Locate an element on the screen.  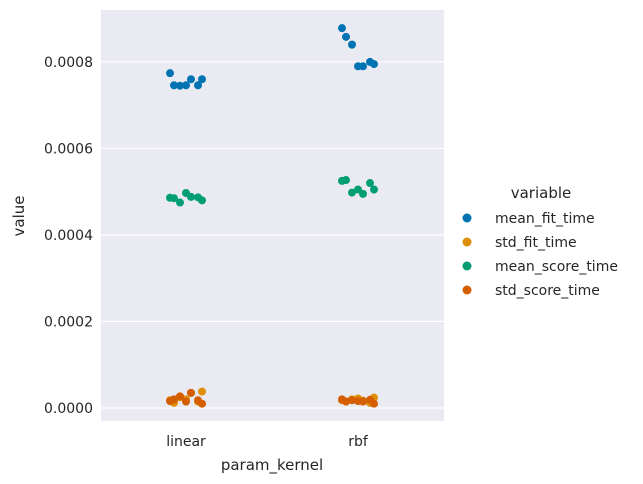
y-tick-label: 0.0006 is located at coordinates (68, 149).